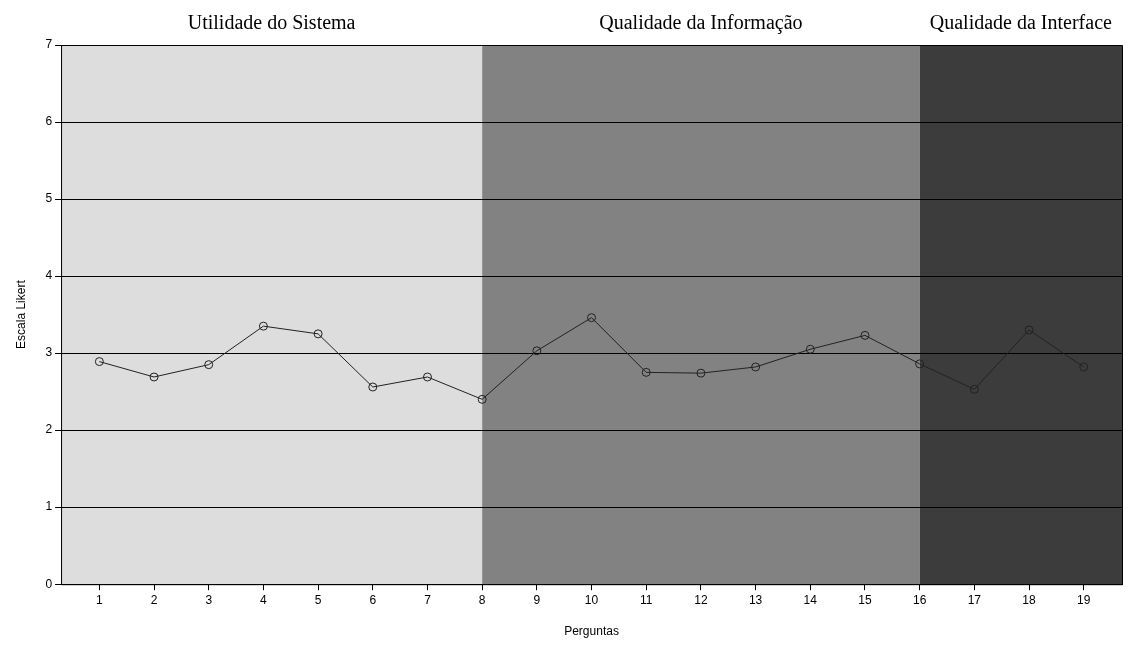 The height and width of the screenshot is (653, 1134). I want to click on y-tick-label: 5, so click(49, 198).